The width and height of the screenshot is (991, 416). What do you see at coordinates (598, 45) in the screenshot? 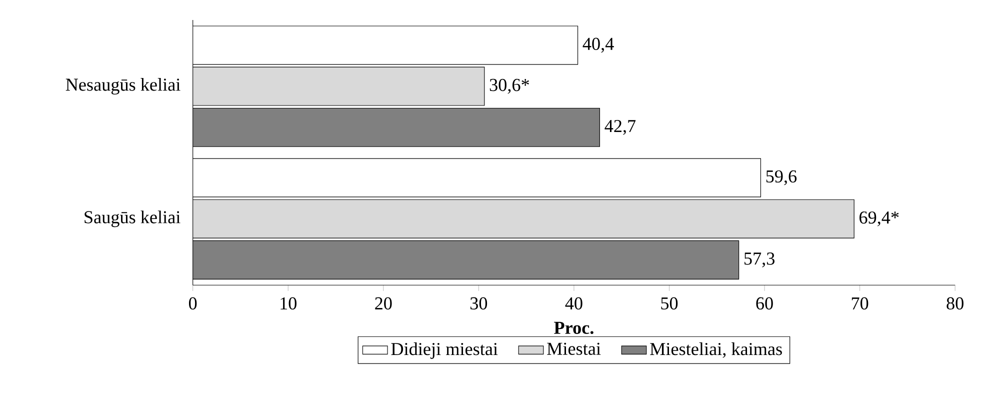
I see `data-label: 40,4` at bounding box center [598, 45].